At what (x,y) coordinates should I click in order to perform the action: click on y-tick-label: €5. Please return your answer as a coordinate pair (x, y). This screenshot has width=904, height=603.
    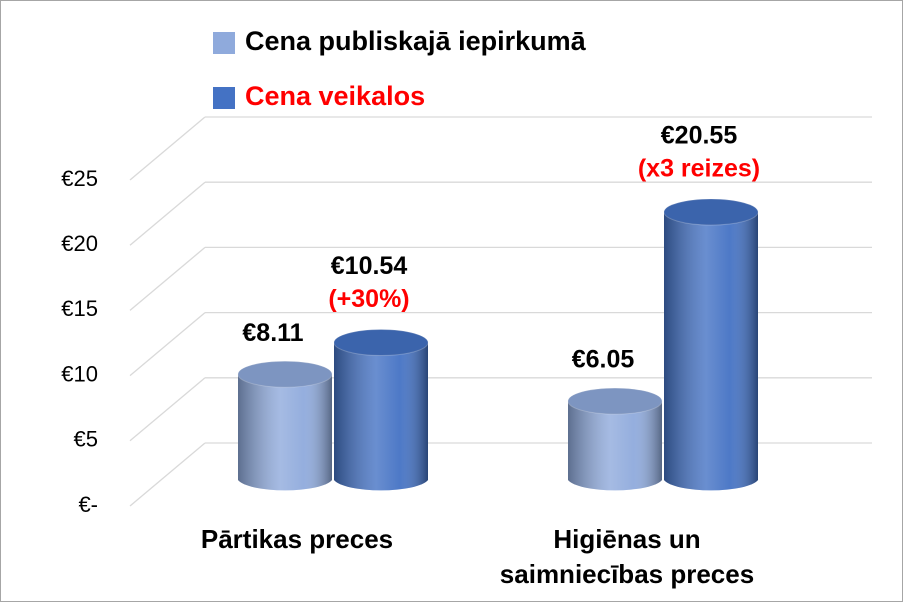
    Looking at the image, I should click on (86, 439).